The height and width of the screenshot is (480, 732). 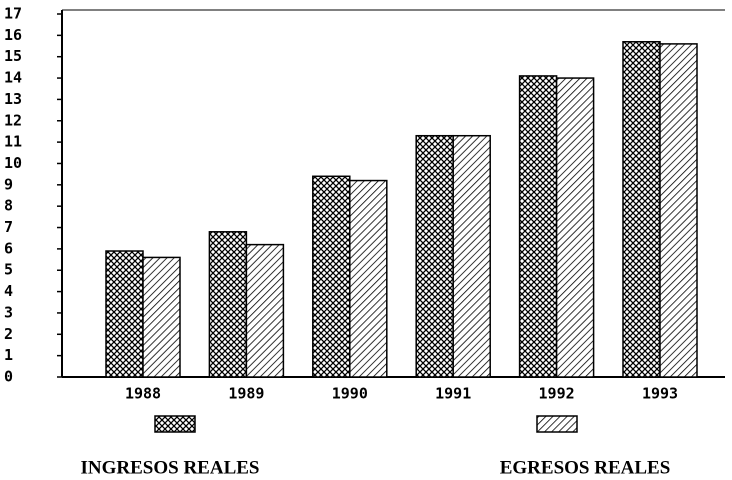 What do you see at coordinates (557, 394) in the screenshot?
I see `x-tick-label: 1992` at bounding box center [557, 394].